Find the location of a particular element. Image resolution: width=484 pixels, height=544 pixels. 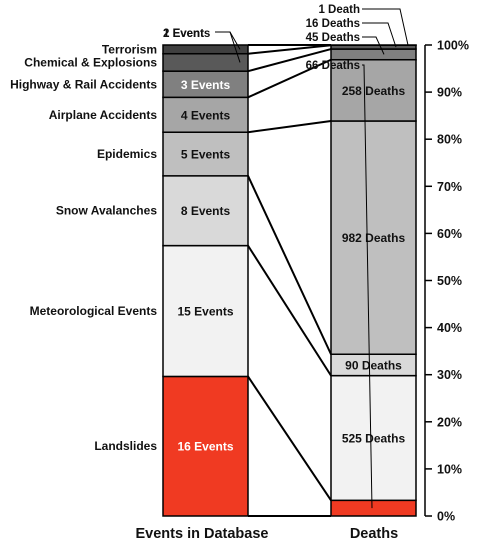

y-tick-label: 10% is located at coordinates (449, 469).